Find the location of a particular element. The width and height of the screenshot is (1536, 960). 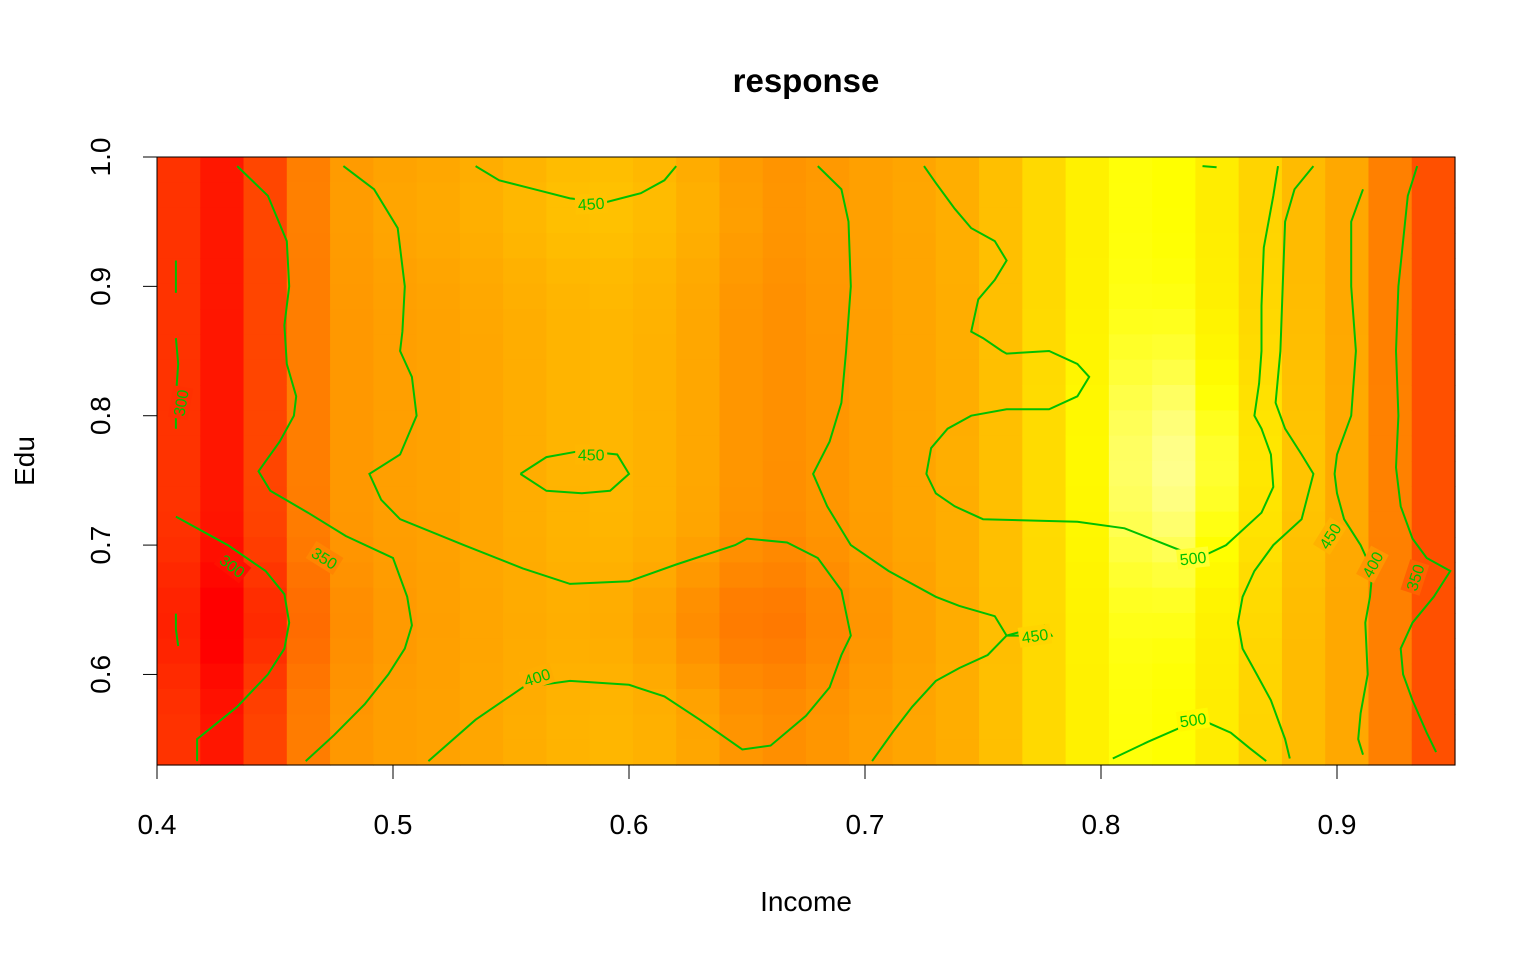

y-tick-label: 0.6 is located at coordinates (100, 674).